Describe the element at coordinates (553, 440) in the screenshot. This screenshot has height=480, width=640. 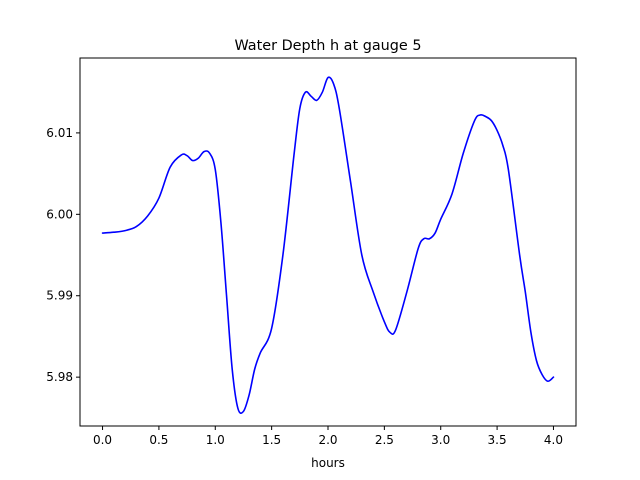
I see `x-tick-label: 4.0` at that location.